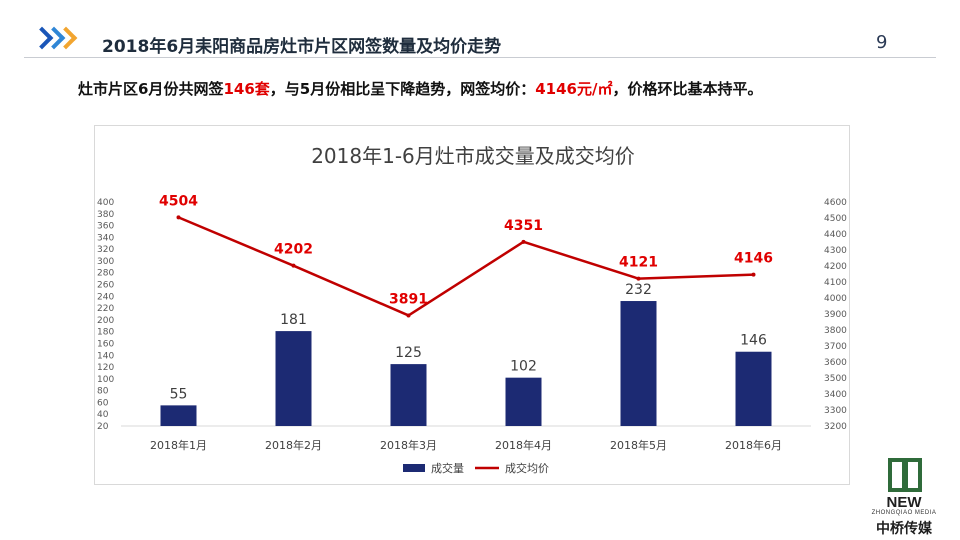 This screenshot has width=960, height=540. Describe the element at coordinates (523, 367) in the screenshot. I see `bar-value-label: 102` at that location.